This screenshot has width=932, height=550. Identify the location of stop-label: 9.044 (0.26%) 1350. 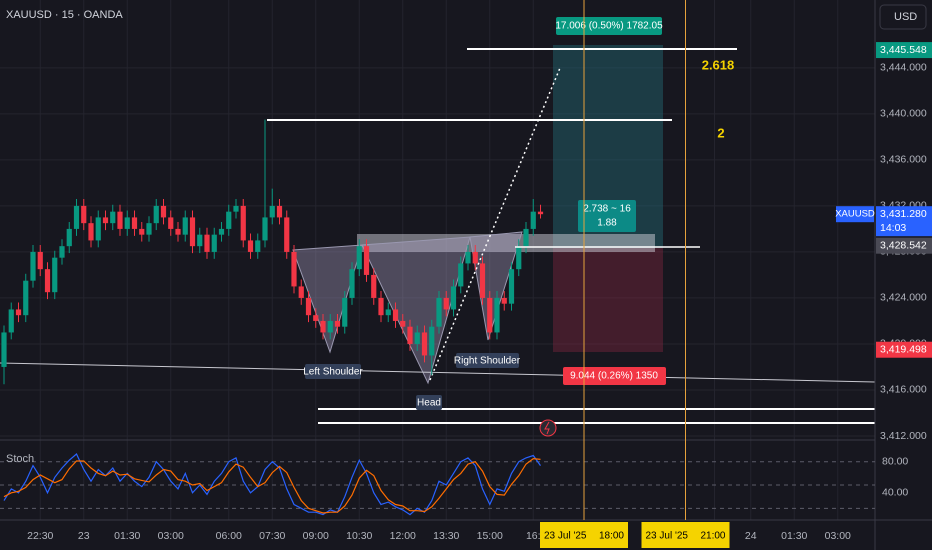
(614, 376).